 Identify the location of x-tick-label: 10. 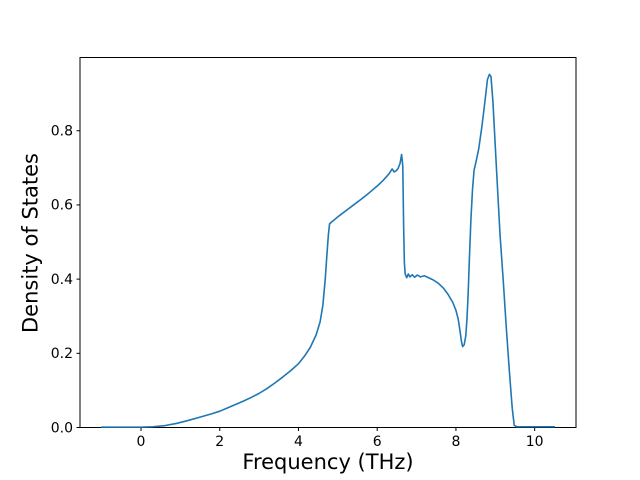
(535, 442).